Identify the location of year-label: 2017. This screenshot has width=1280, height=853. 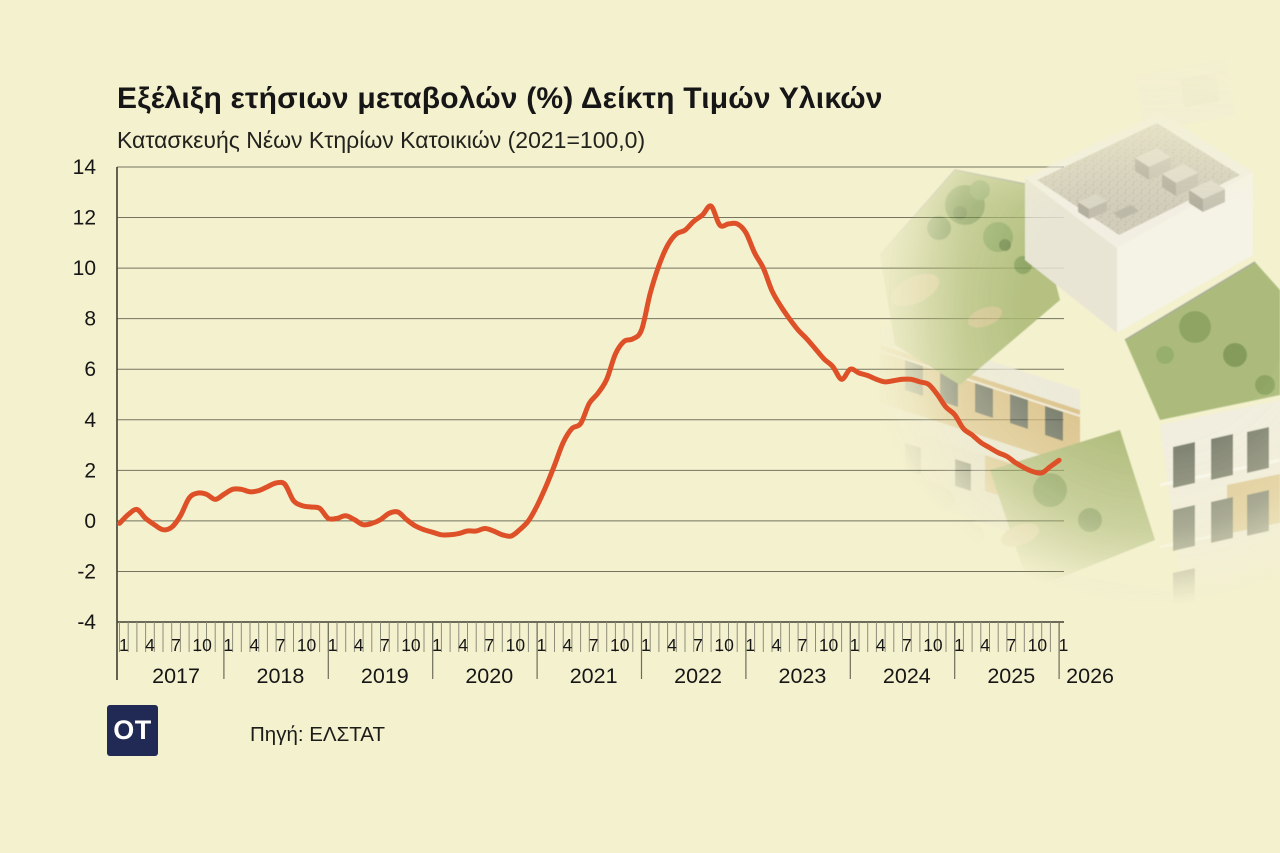
(176, 676).